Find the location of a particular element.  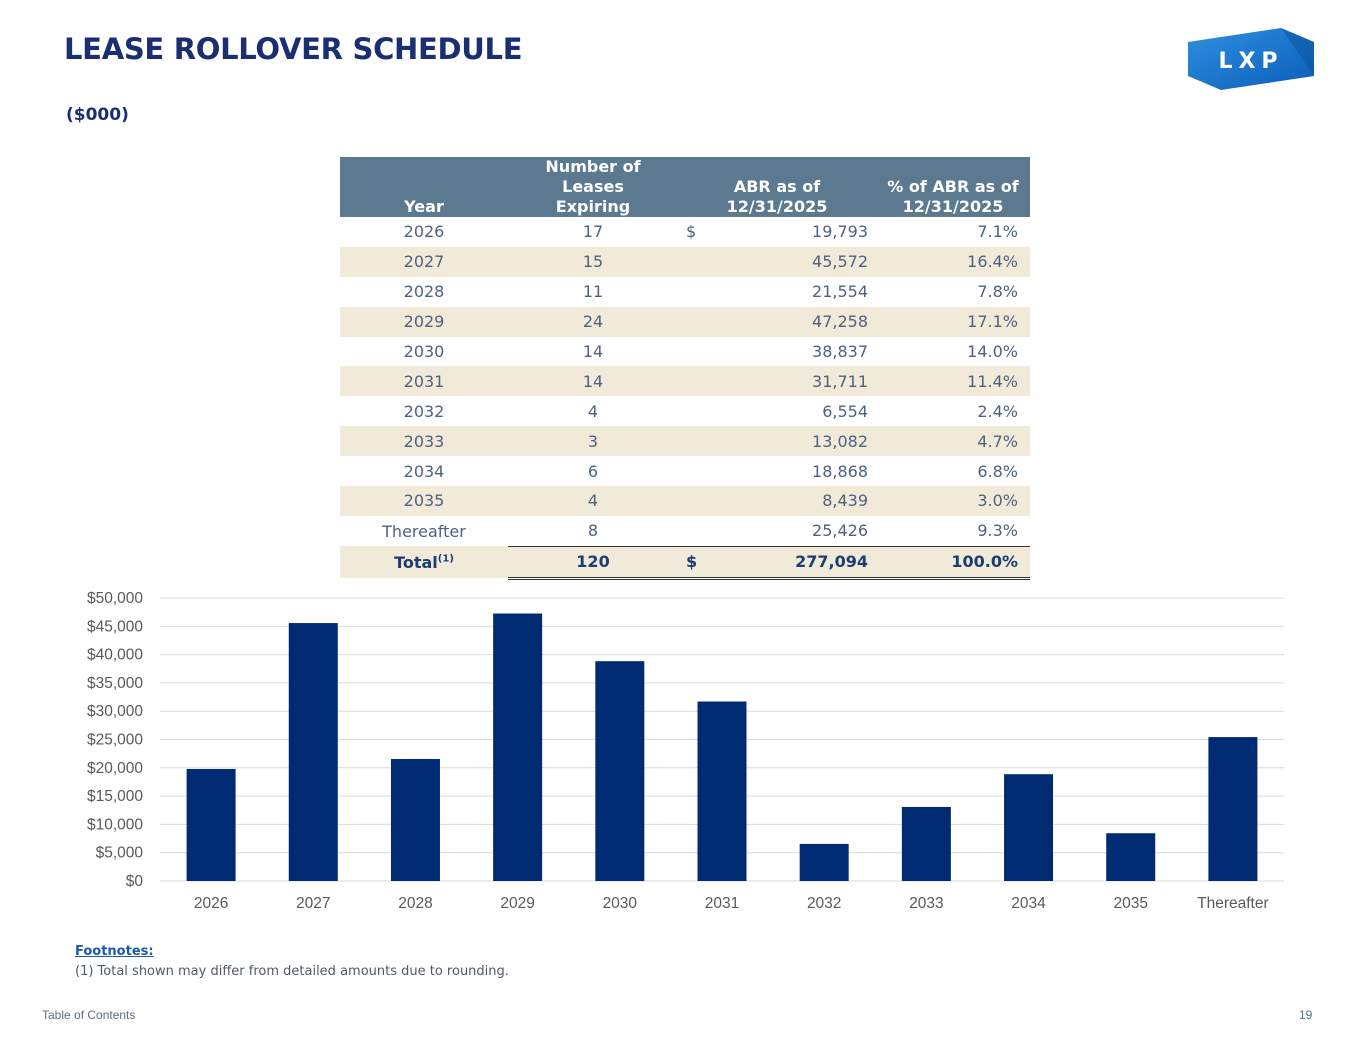

x-tick-label: 2032 is located at coordinates (824, 903).